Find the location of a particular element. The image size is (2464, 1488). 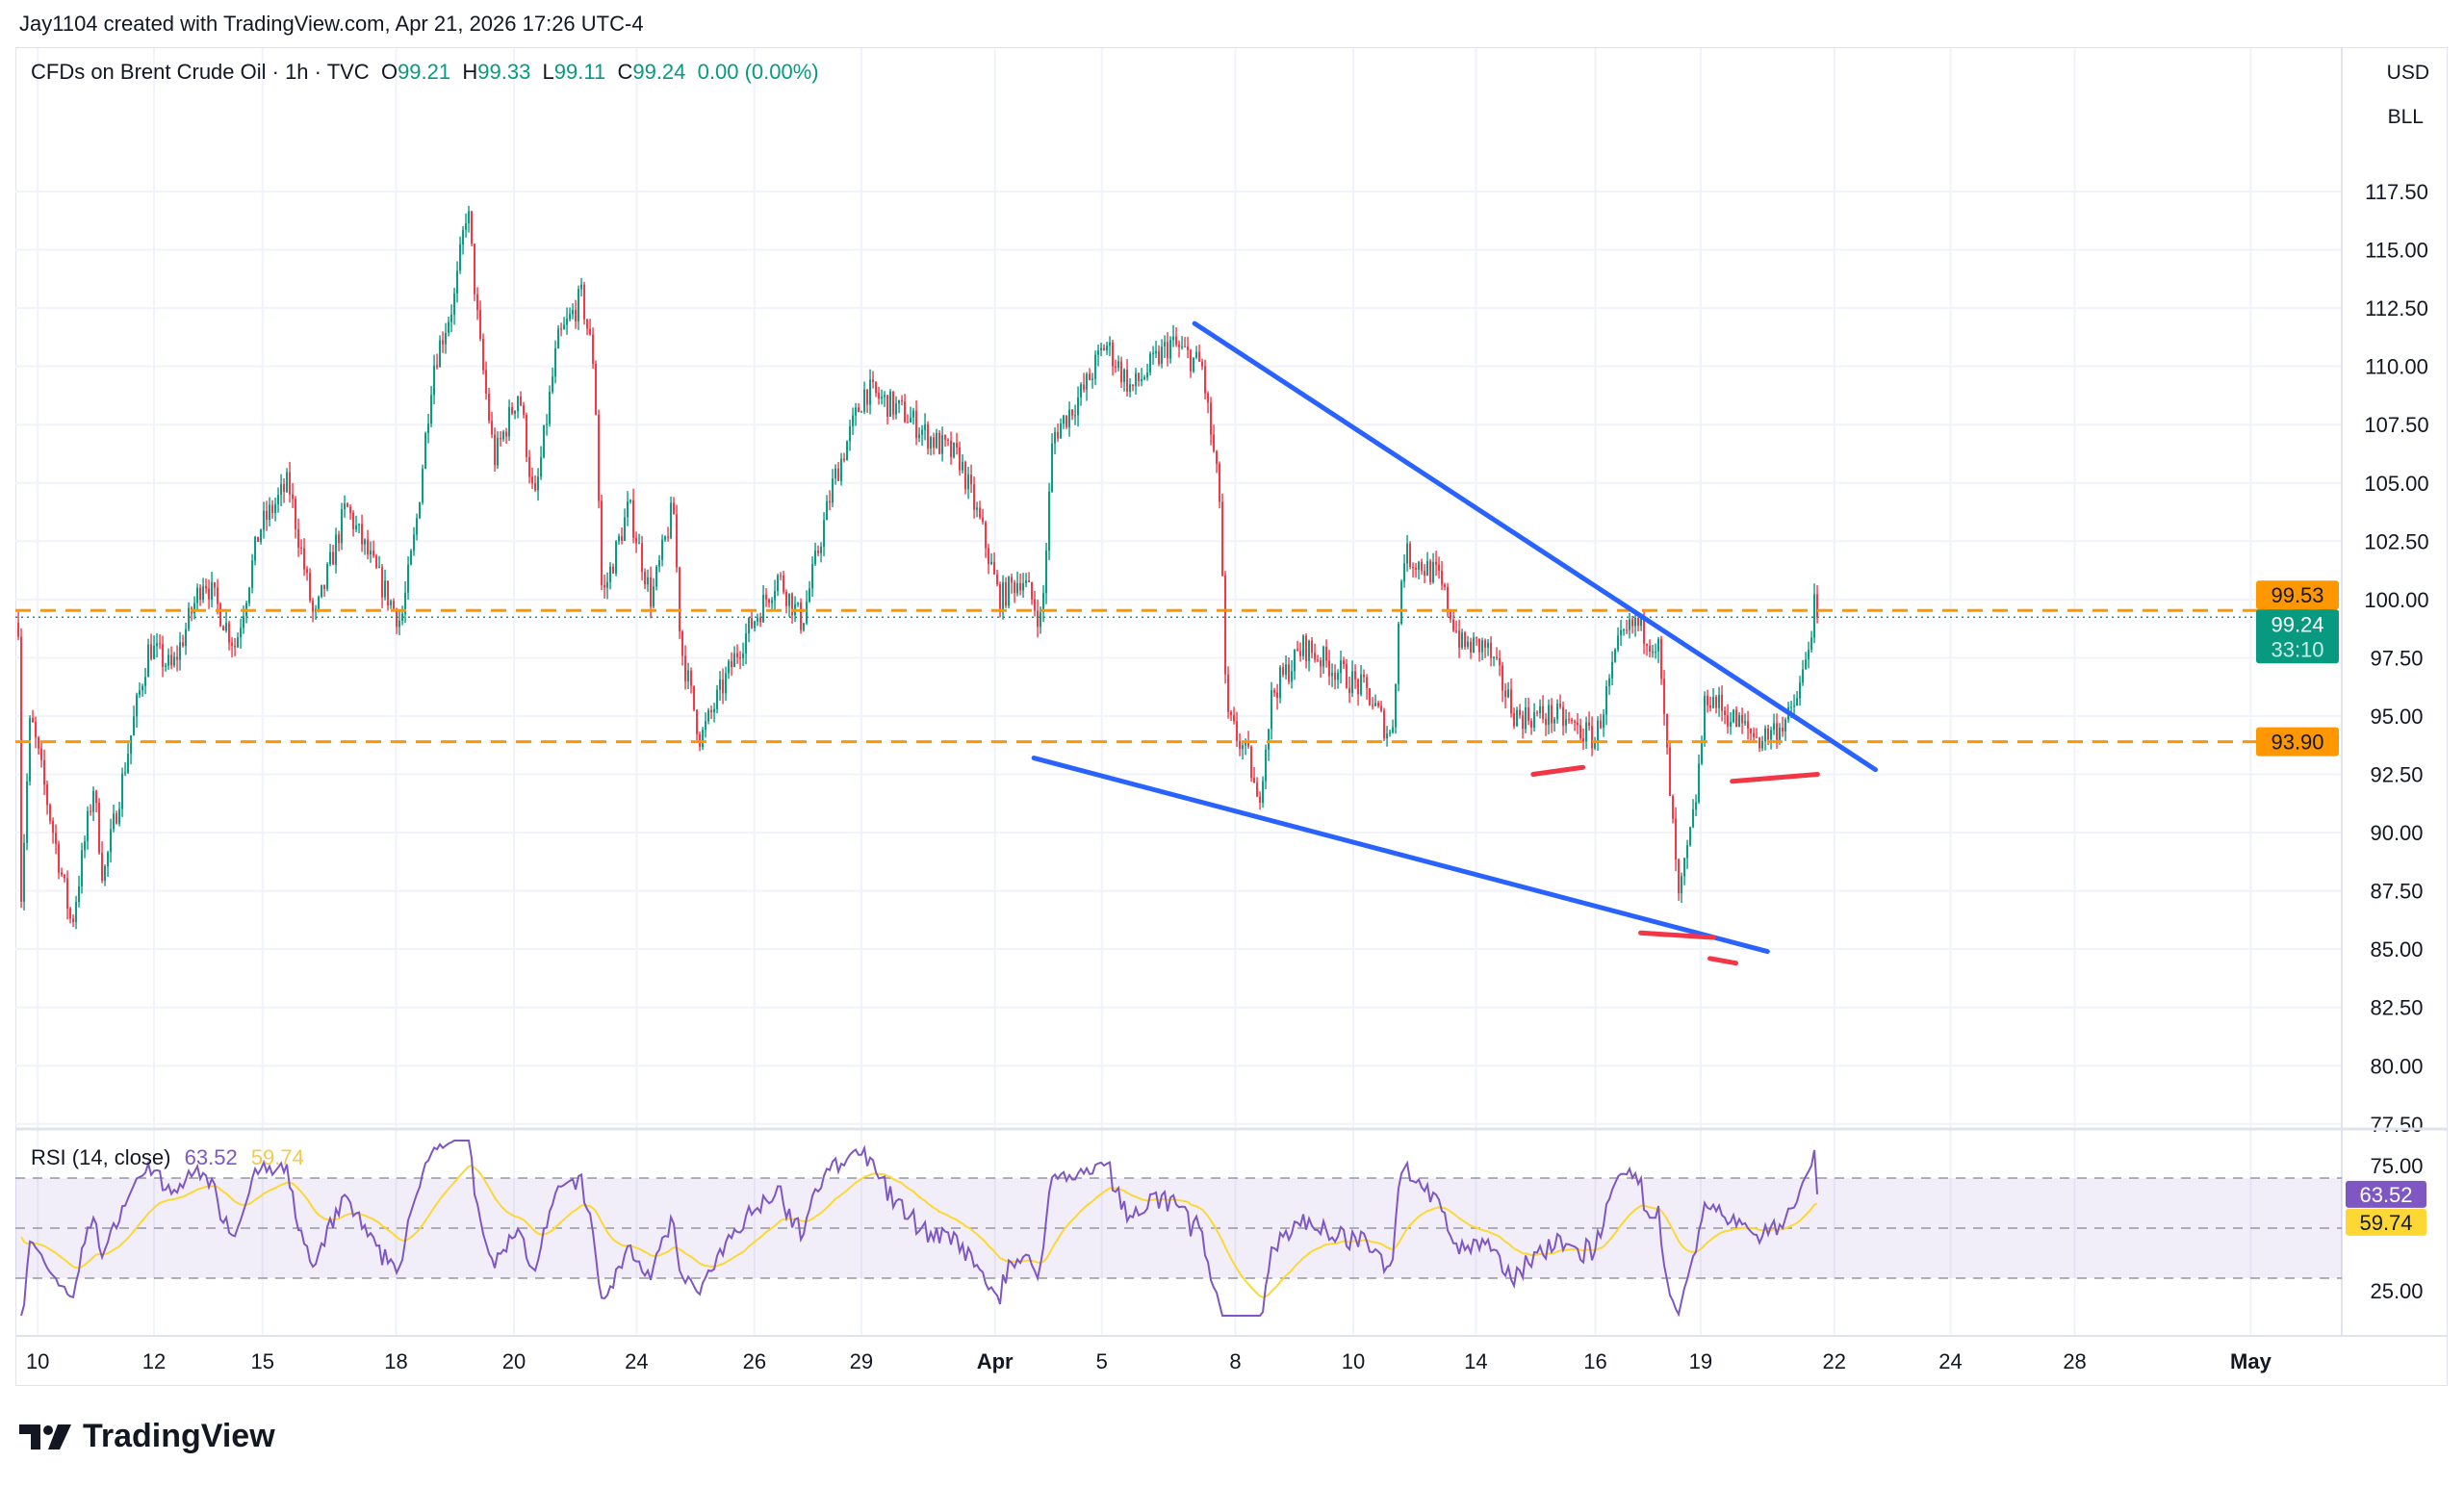

rsi-title: RSI (14, close) is located at coordinates (101, 1157).